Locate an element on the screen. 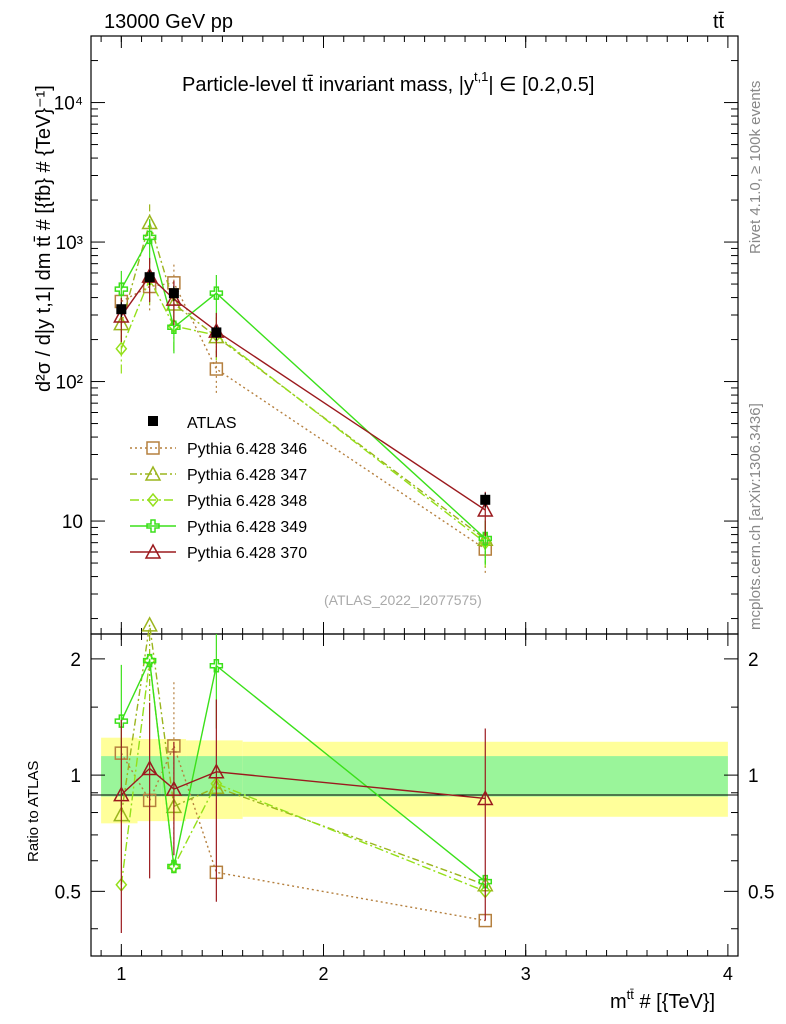  y-tick-label: 10 is located at coordinates (72, 522).